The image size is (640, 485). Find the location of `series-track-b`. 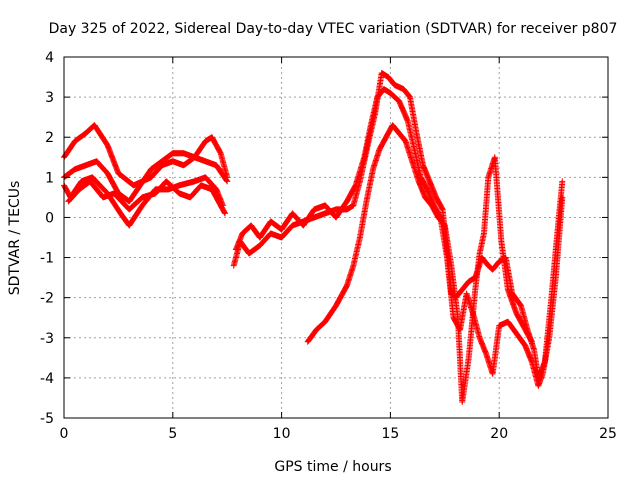

series-track-b is located at coordinates (146, 177).